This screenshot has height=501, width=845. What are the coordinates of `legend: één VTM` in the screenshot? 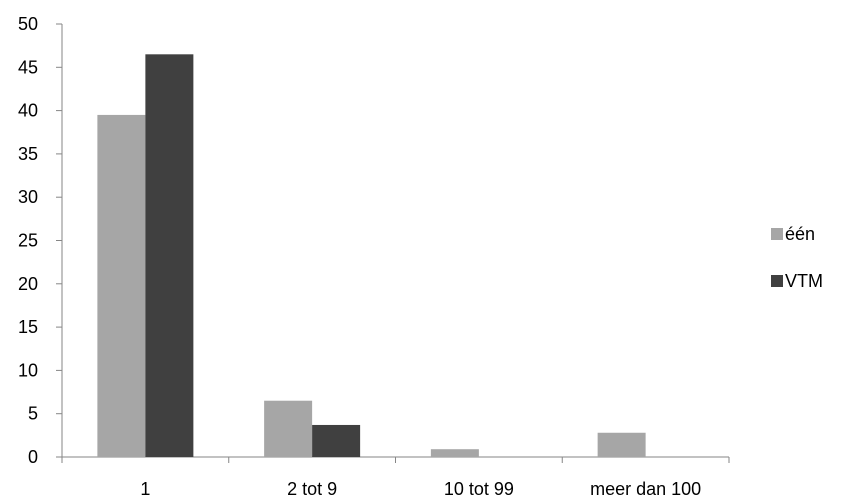 It's located at (797, 257).